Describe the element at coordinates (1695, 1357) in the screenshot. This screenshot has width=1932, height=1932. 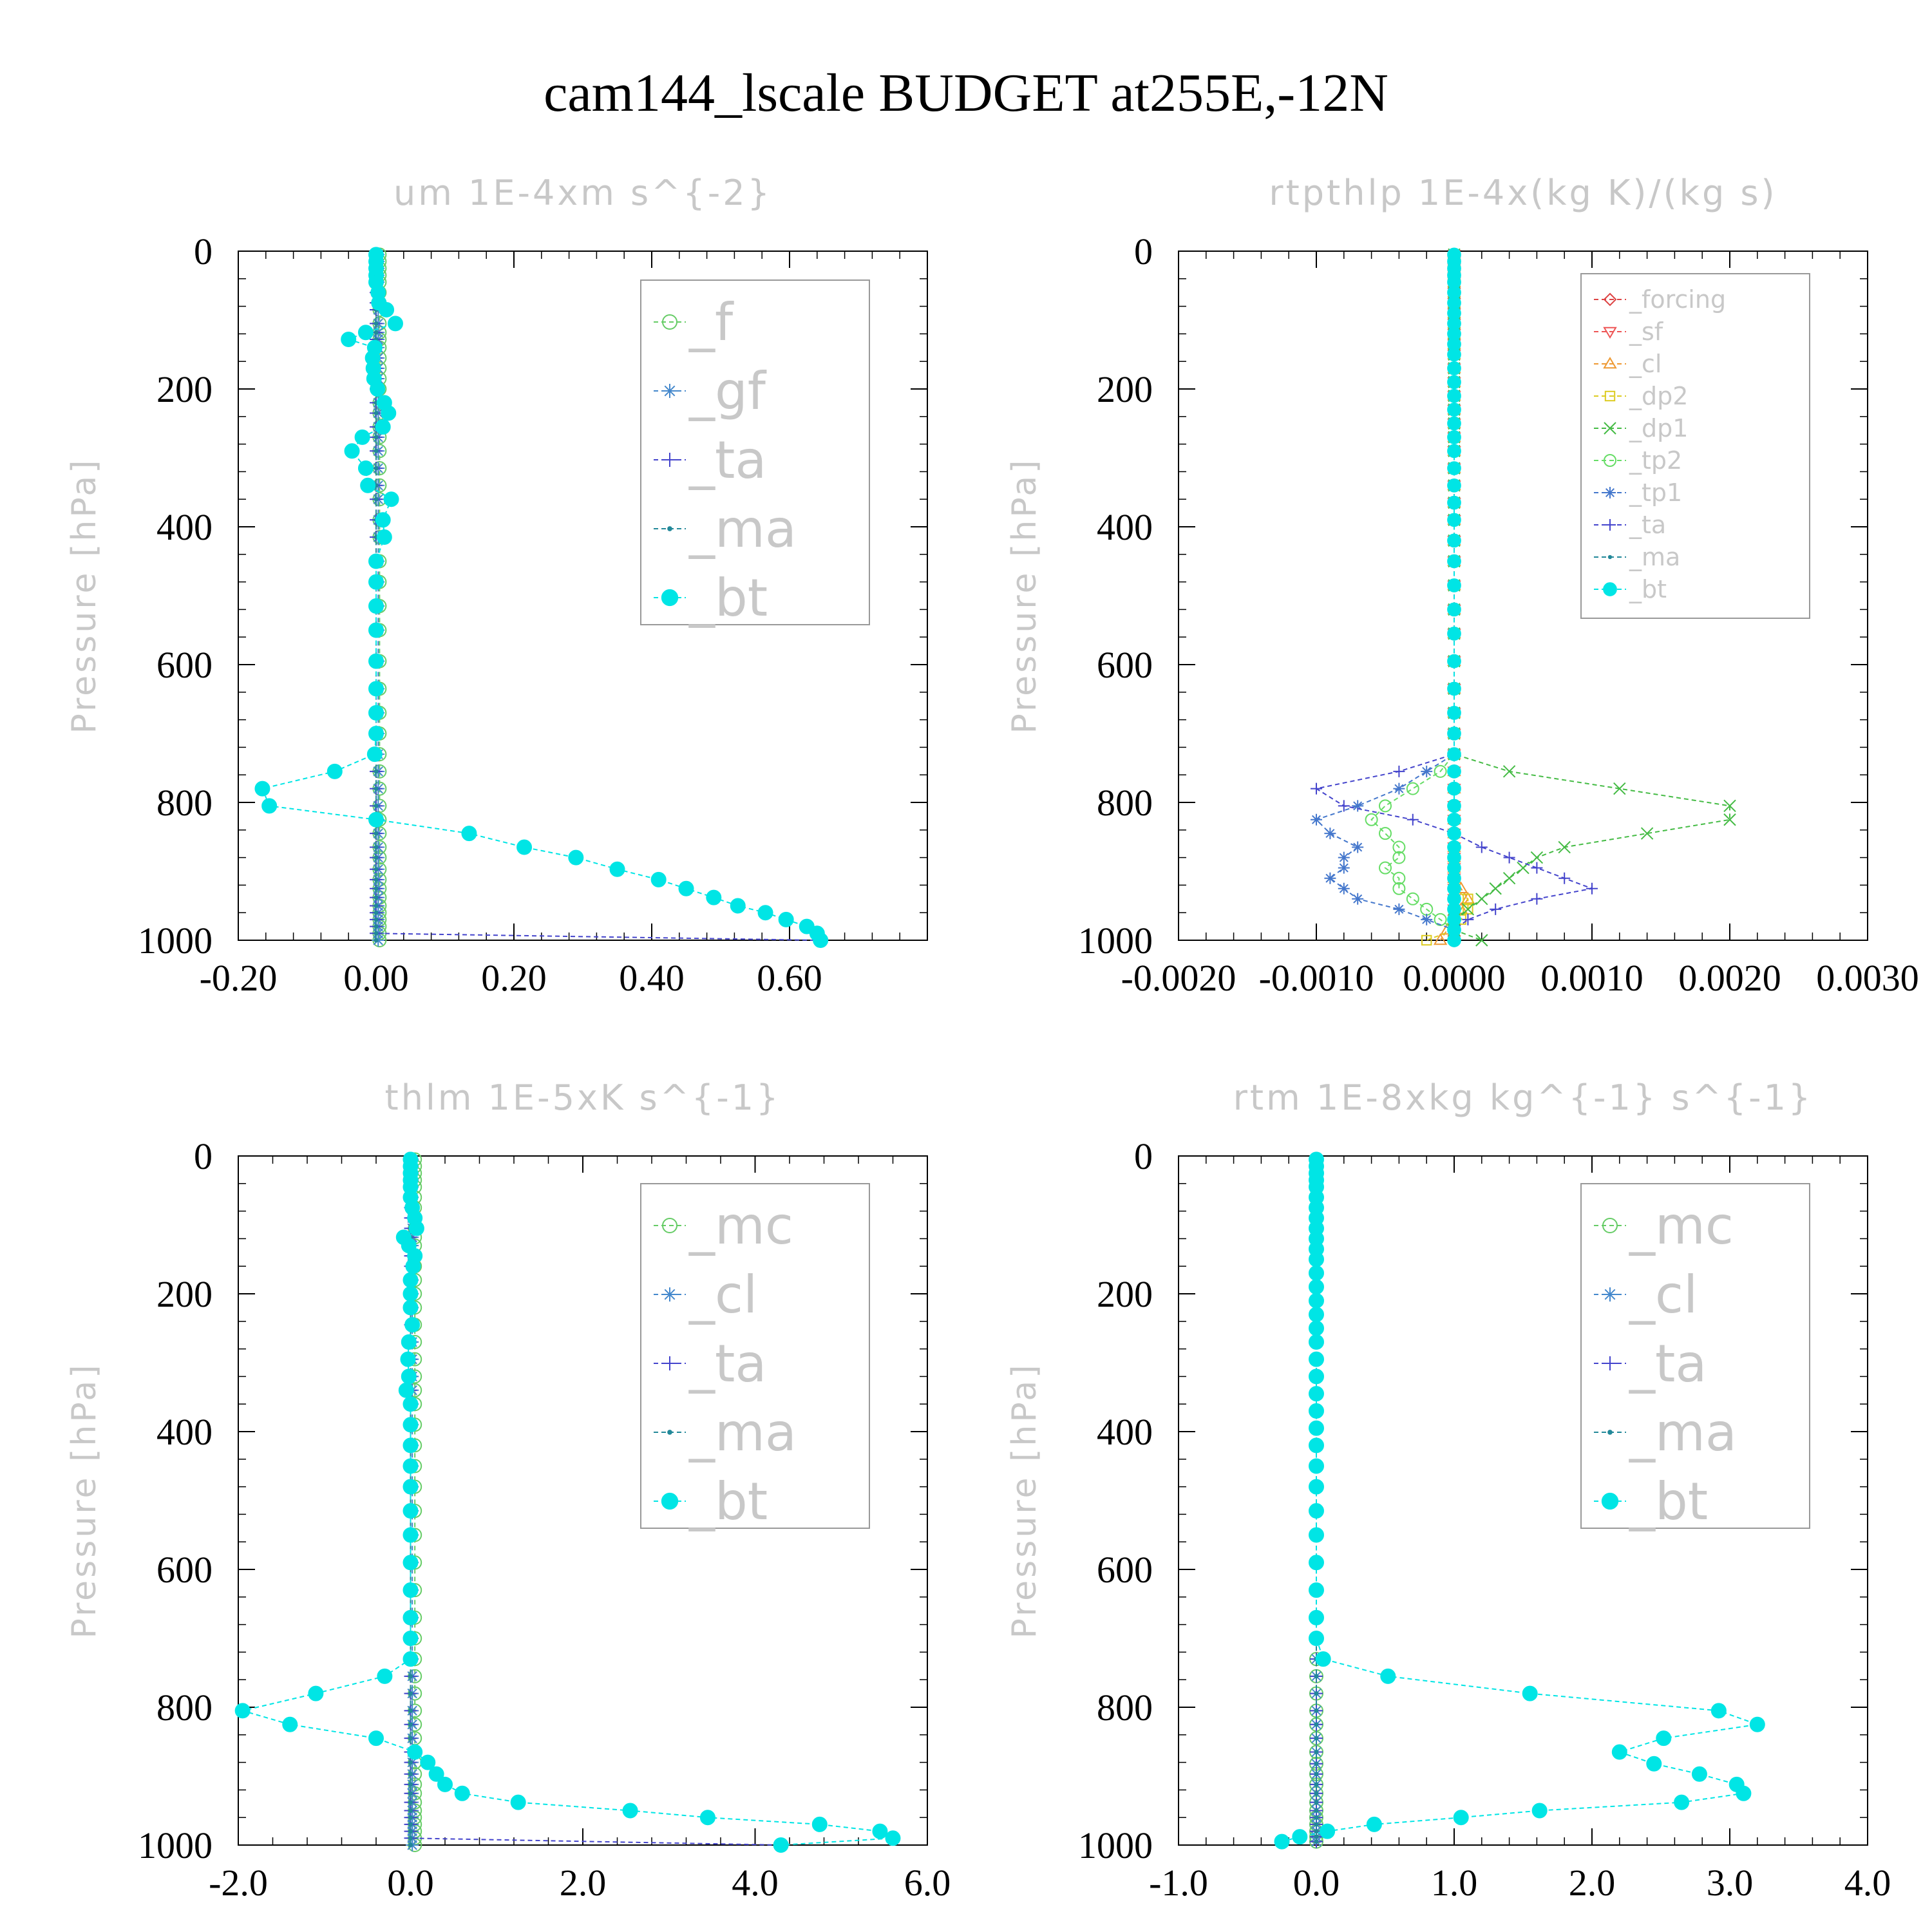
I see `legend: _mc _cl _ta _ma _bt` at that location.